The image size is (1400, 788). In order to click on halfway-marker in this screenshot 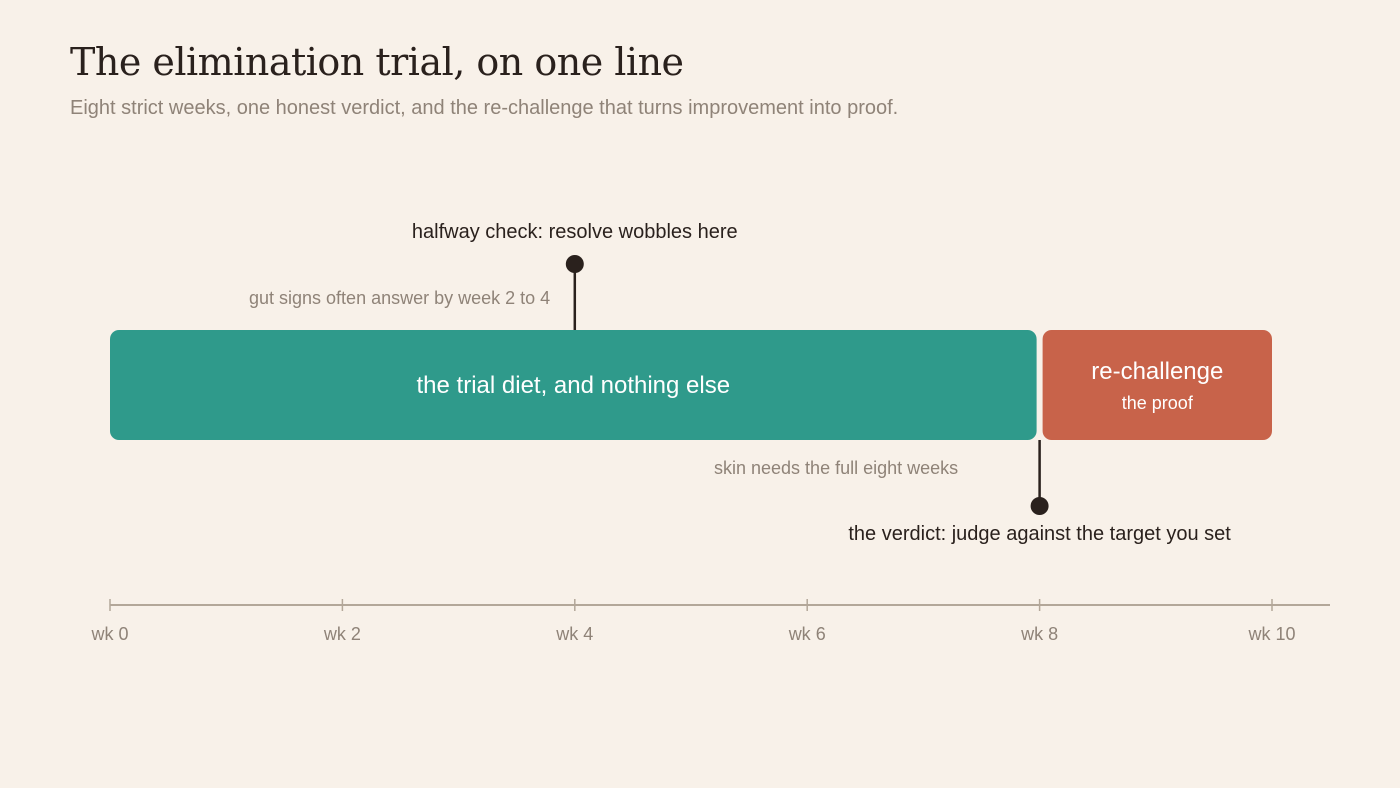, I will do `click(574, 264)`.